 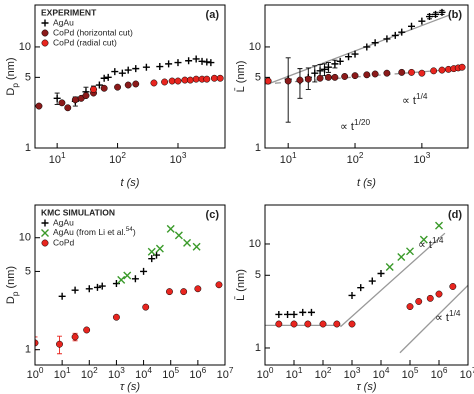 What do you see at coordinates (213, 15) in the screenshot?
I see `panel-label: (a)` at bounding box center [213, 15].